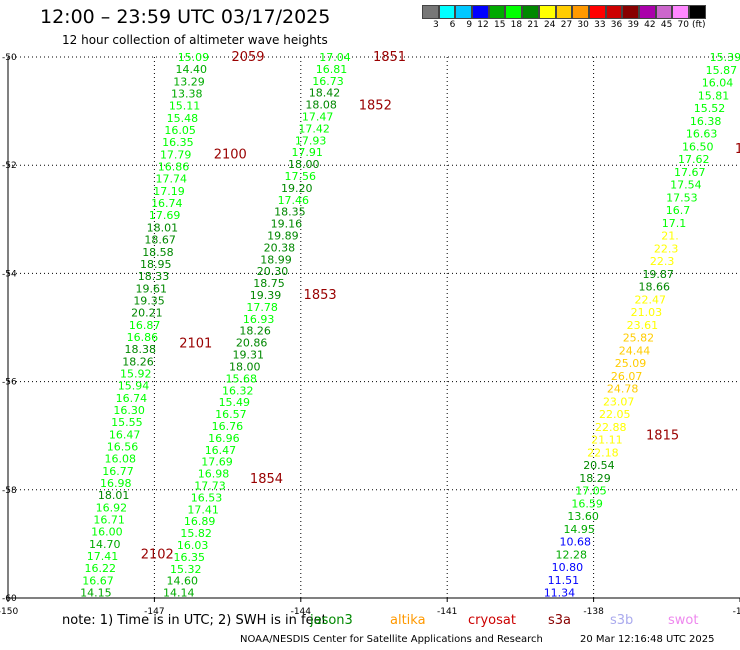  What do you see at coordinates (145, 325) in the screenshot?
I see `swh-value: 16.87` at bounding box center [145, 325].